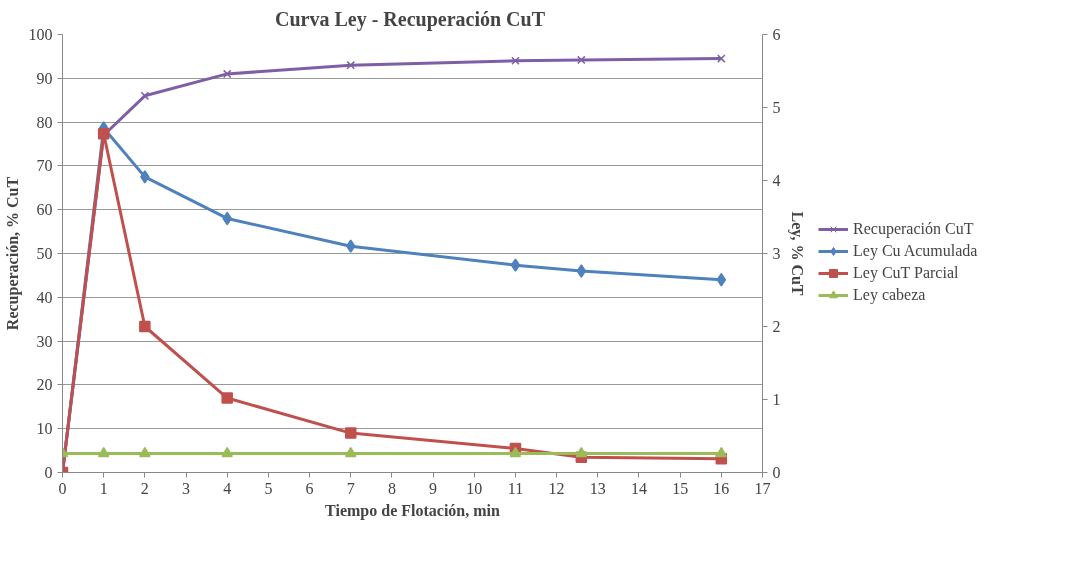 Image resolution: width=1089 pixels, height=588 pixels. What do you see at coordinates (433, 488) in the screenshot?
I see `x-tick-label: 9` at bounding box center [433, 488].